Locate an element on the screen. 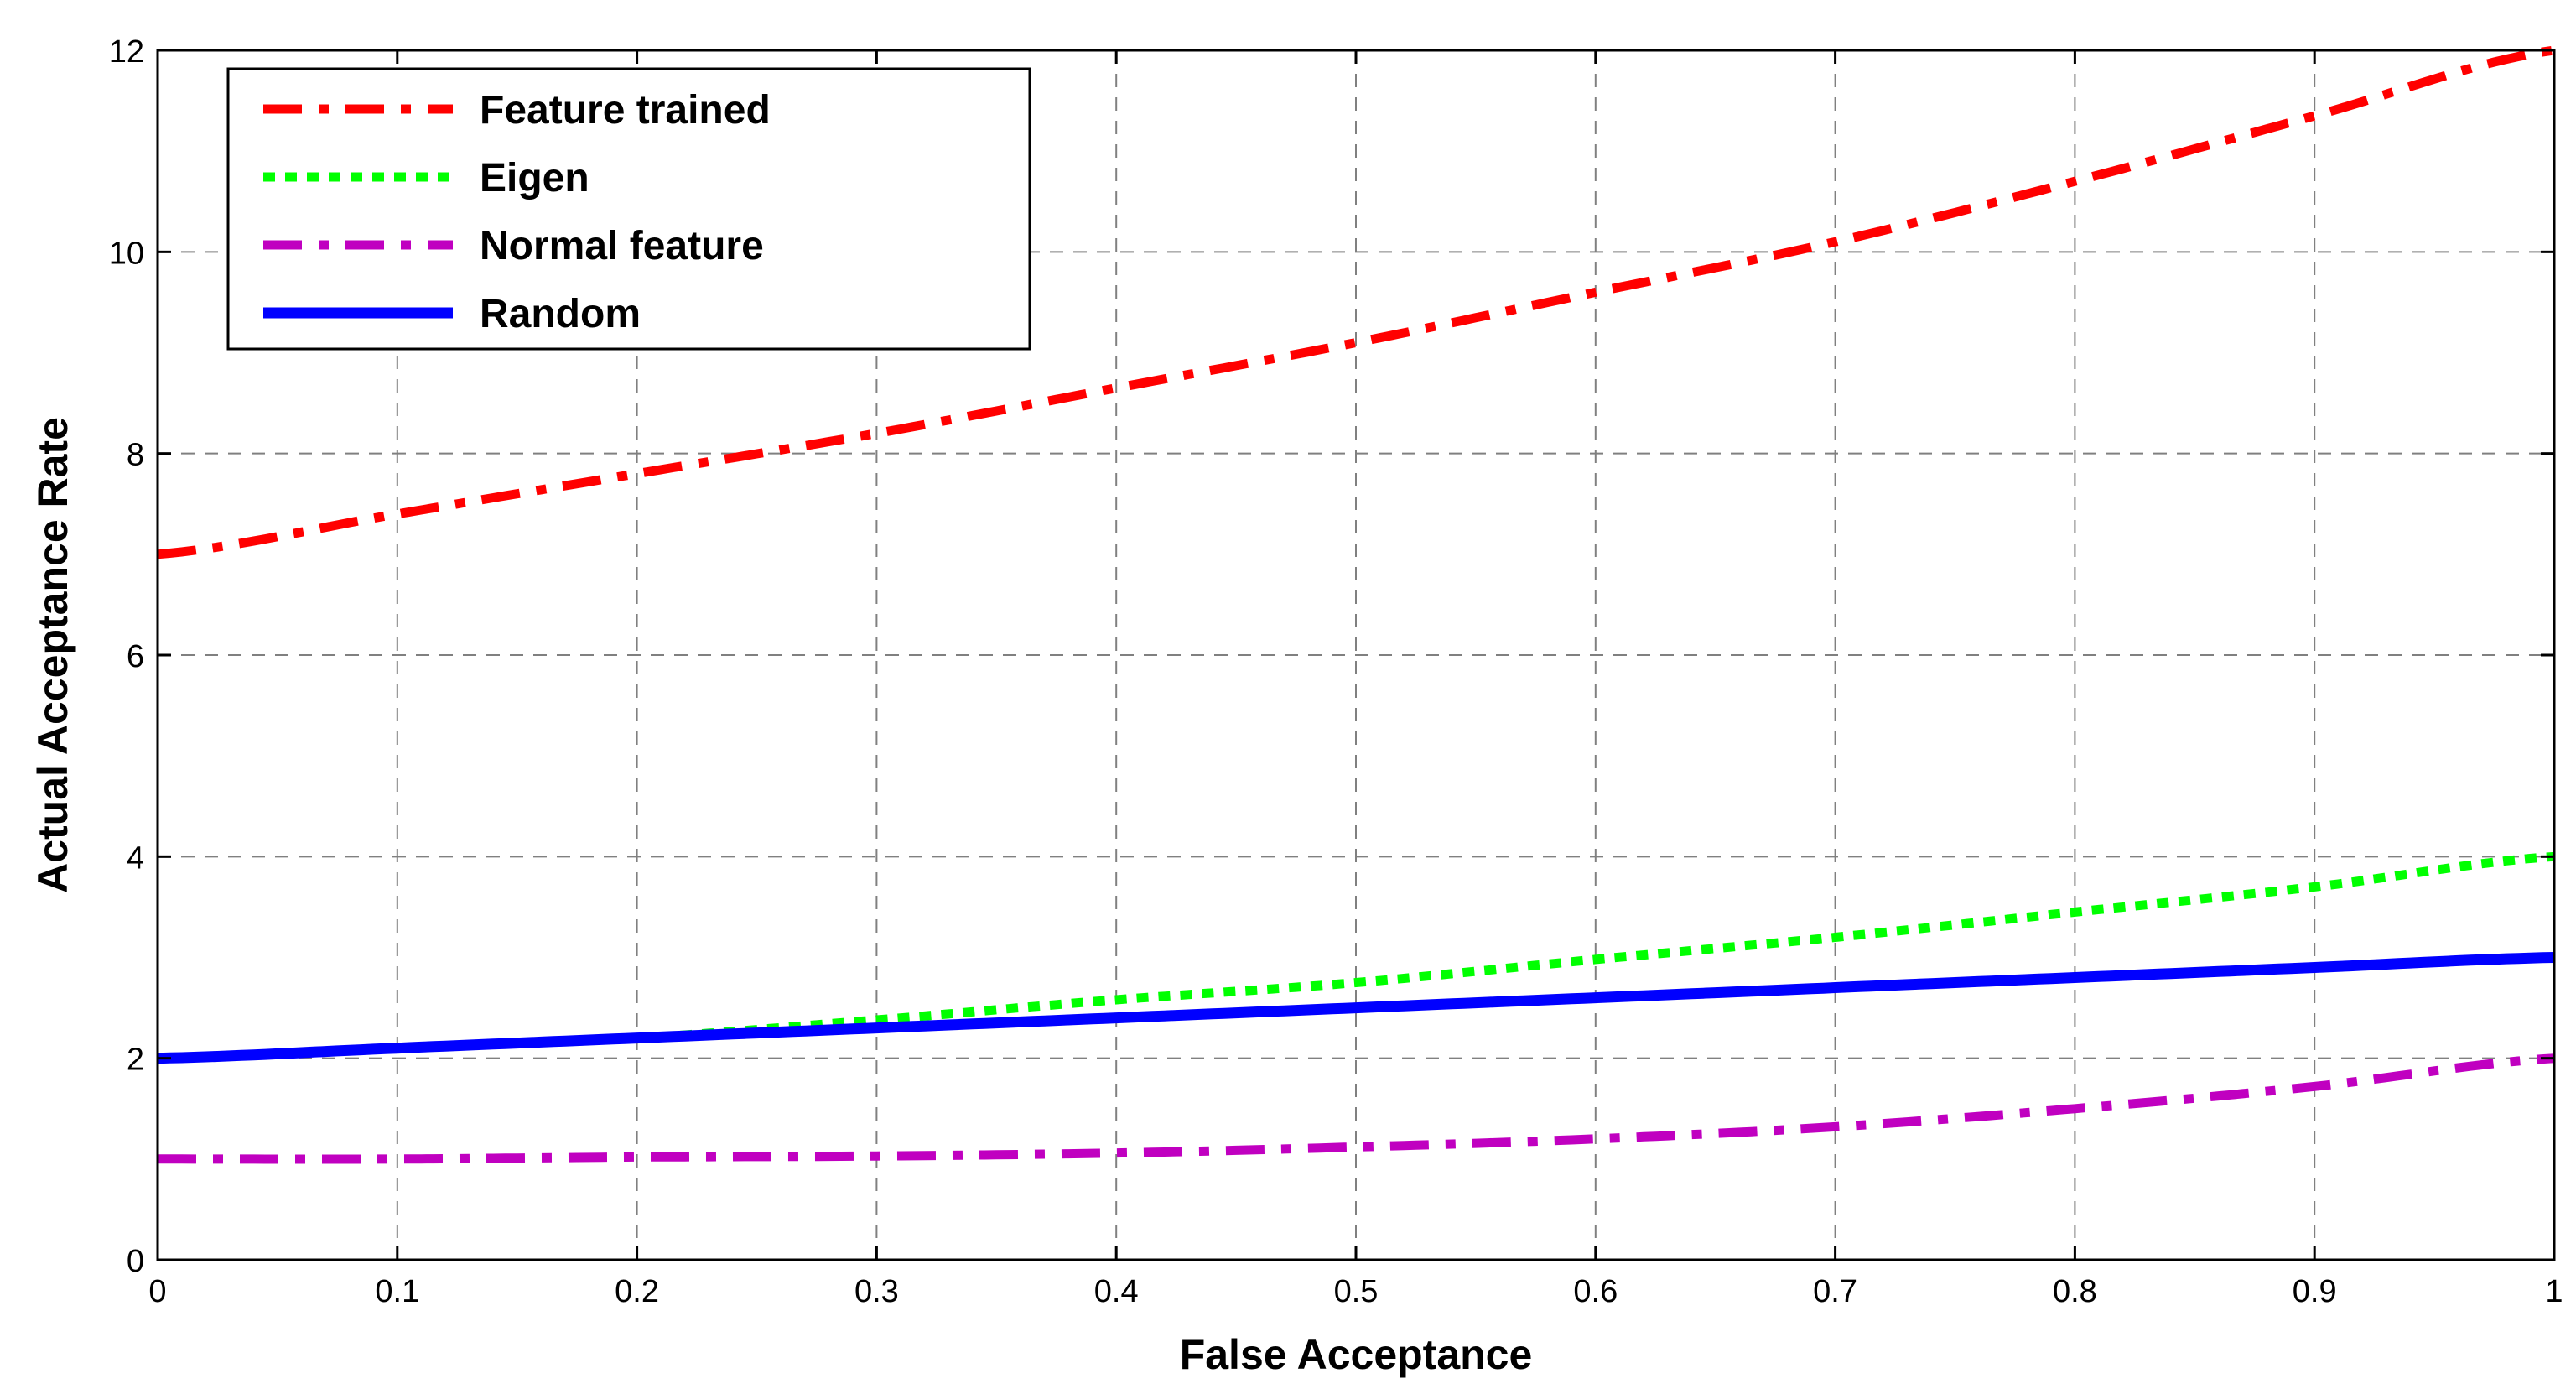 The image size is (2576, 1394). x-tick-label: 0.8 is located at coordinates (2075, 1291).